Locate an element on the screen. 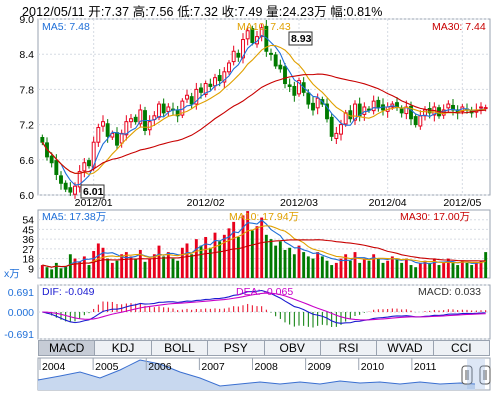 The image size is (495, 400). high-callout: 8.93 is located at coordinates (300, 38).